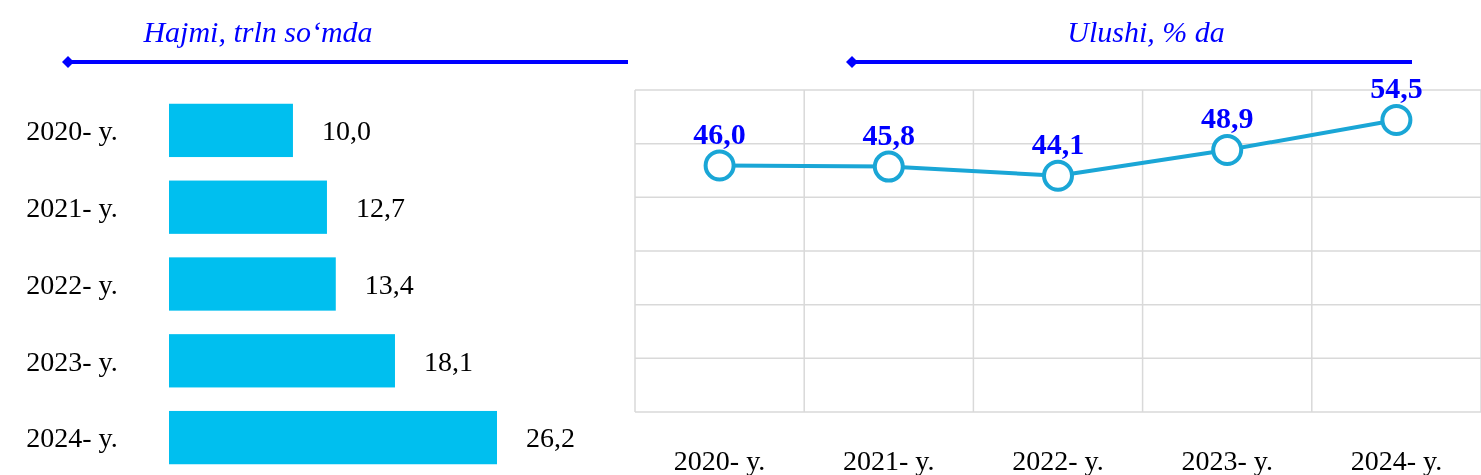  What do you see at coordinates (719, 459) in the screenshot?
I see `x-tick-label: 2020- y.` at bounding box center [719, 459].